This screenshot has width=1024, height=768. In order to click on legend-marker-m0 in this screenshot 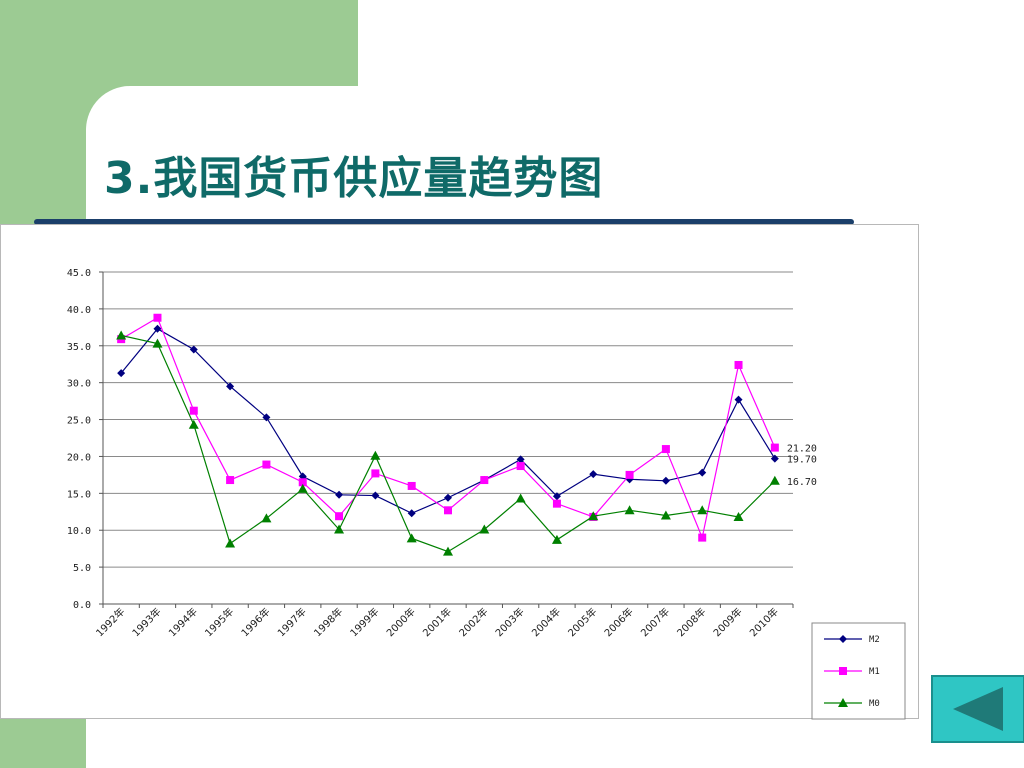, I will do `click(843, 702)`.